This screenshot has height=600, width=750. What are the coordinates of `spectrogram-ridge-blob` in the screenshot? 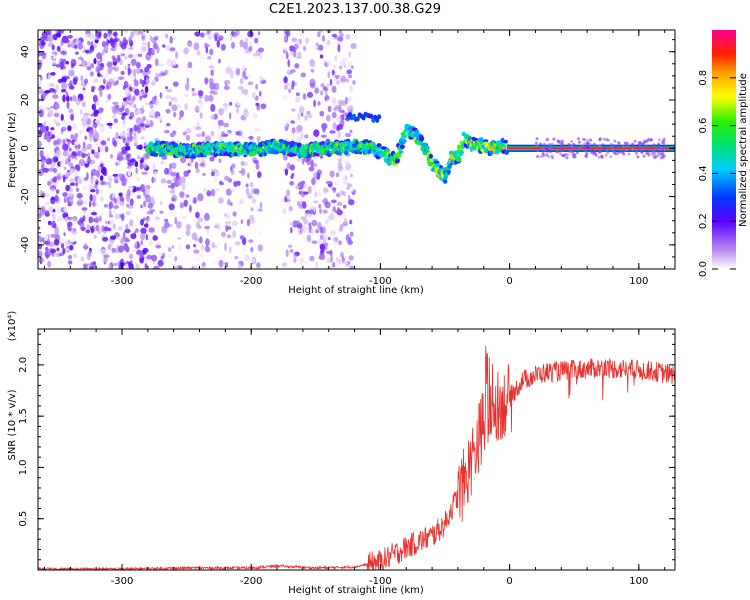 It's located at (505, 141).